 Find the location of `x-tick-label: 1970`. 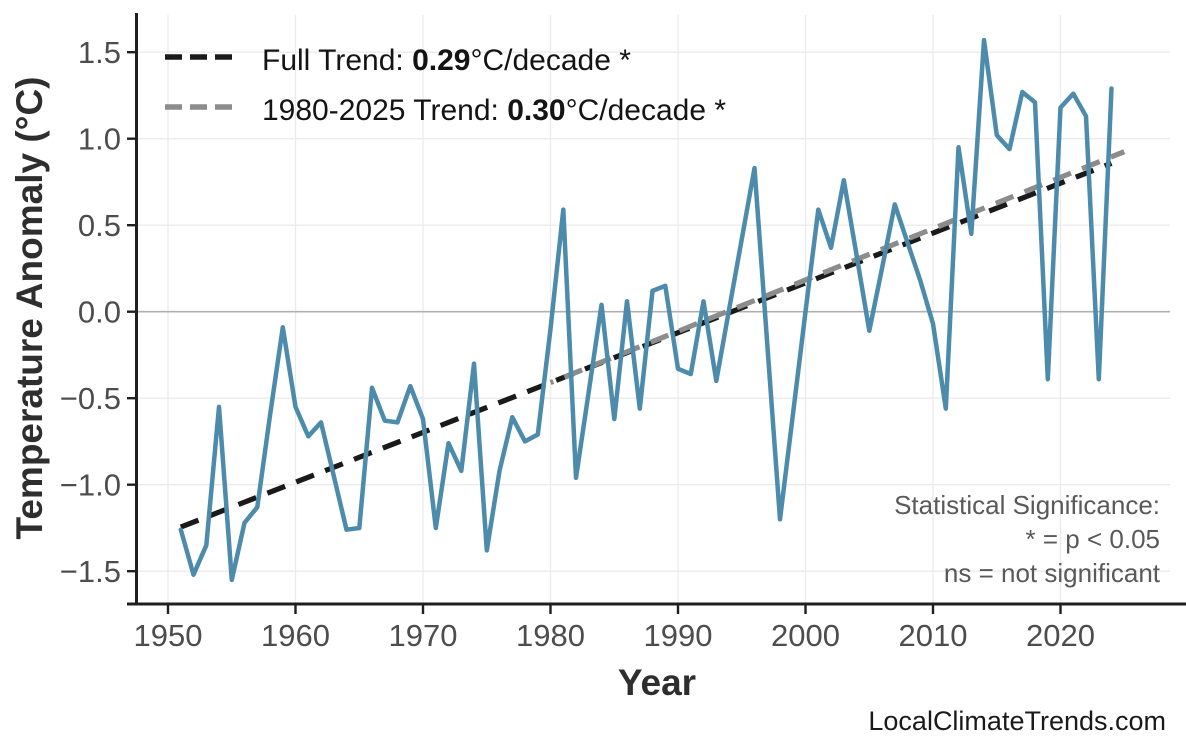

x-tick-label: 1970 is located at coordinates (423, 635).